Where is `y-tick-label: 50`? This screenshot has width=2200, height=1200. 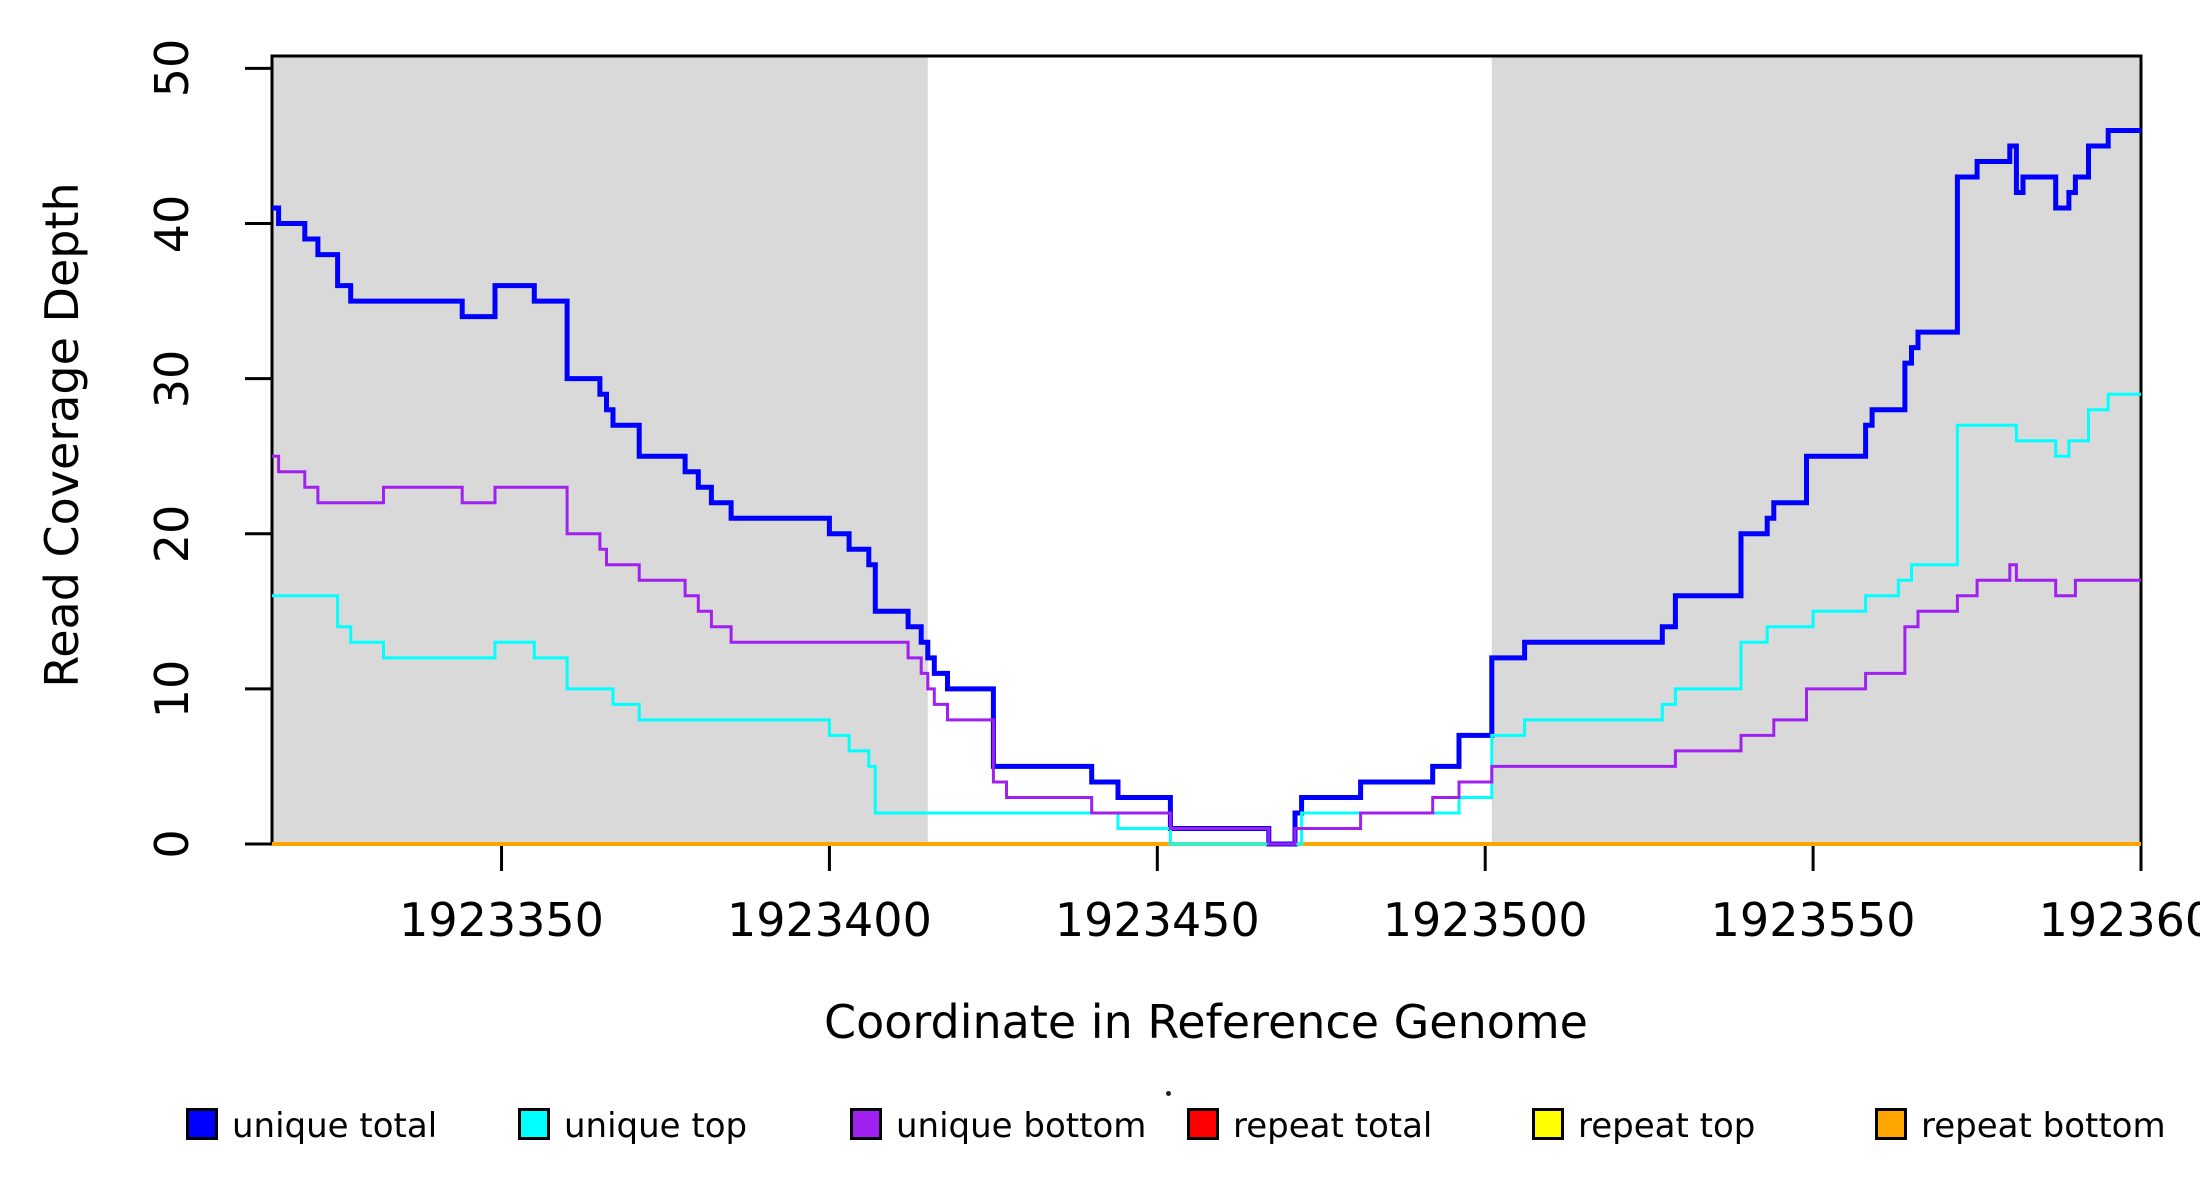 y-tick-label: 50 is located at coordinates (172, 68).